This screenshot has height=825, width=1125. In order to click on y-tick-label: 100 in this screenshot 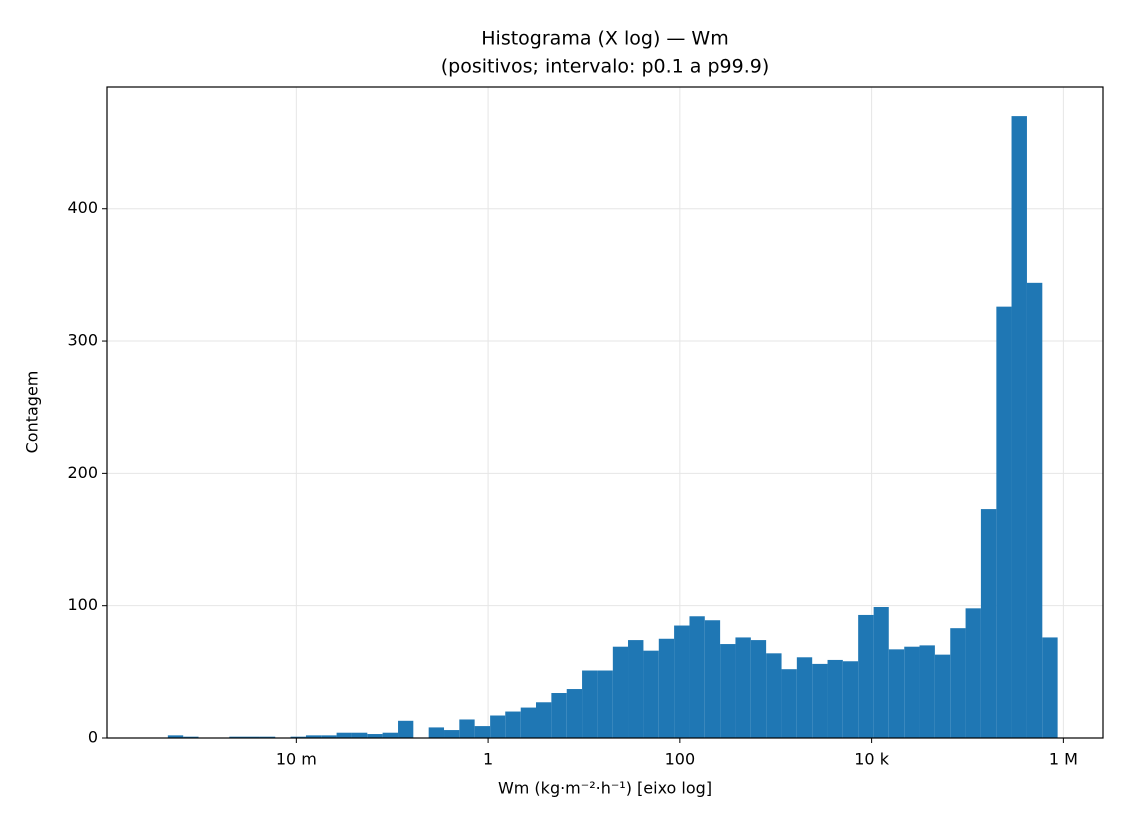, I will do `click(82, 604)`.